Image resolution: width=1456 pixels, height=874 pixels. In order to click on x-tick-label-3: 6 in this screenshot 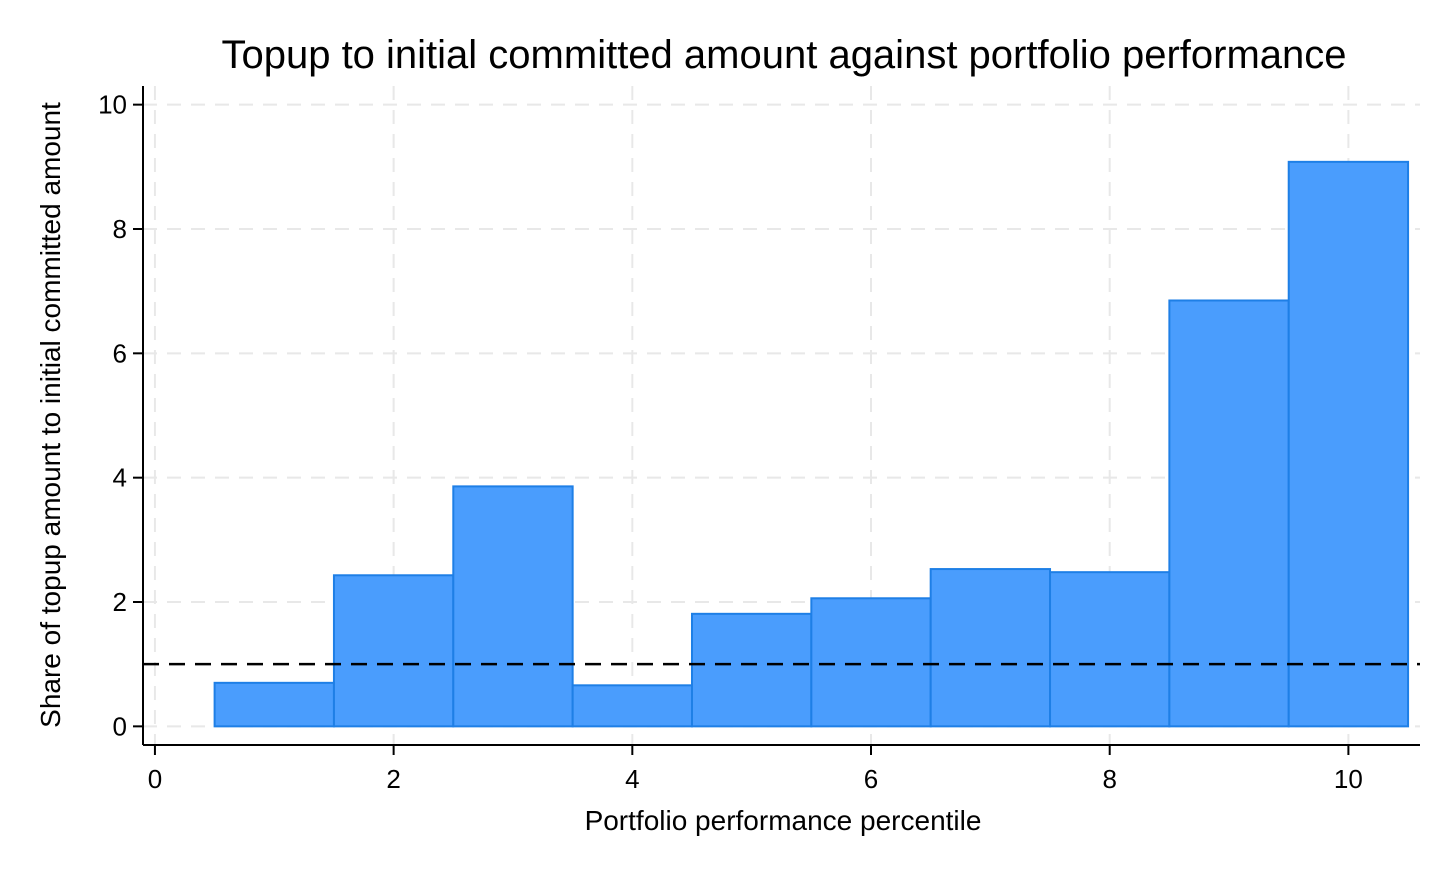, I will do `click(871, 779)`.